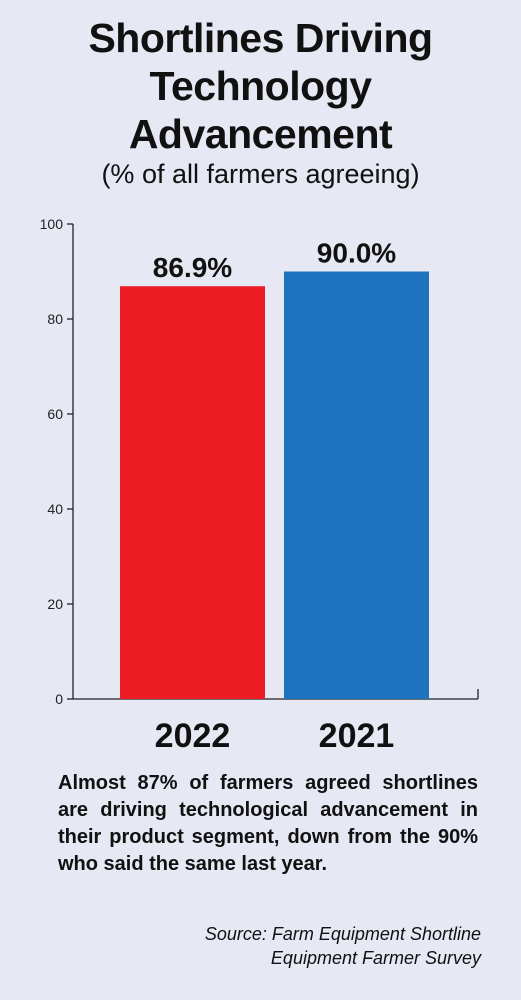  Describe the element at coordinates (260, 174) in the screenshot. I see `chart-subtitle: (% of all farmers agreeing)` at that location.